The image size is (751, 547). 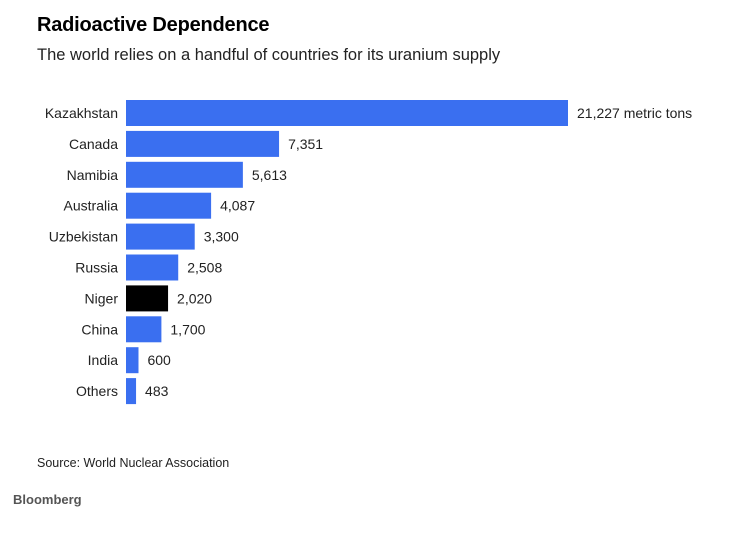 I want to click on category-label: Russia, so click(x=96, y=268).